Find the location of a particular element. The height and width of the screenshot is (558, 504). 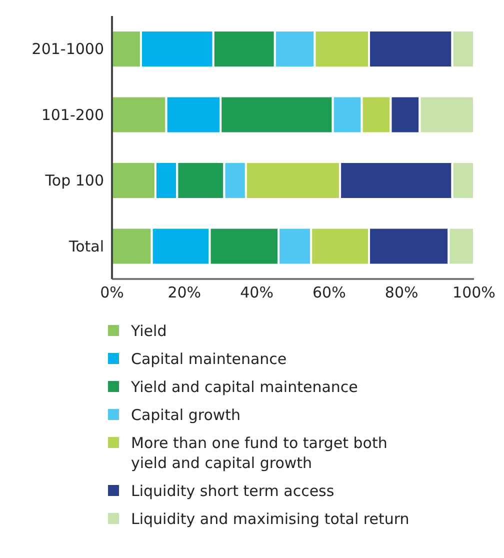

legend-label: Yield and capital maintenance is located at coordinates (244, 387).